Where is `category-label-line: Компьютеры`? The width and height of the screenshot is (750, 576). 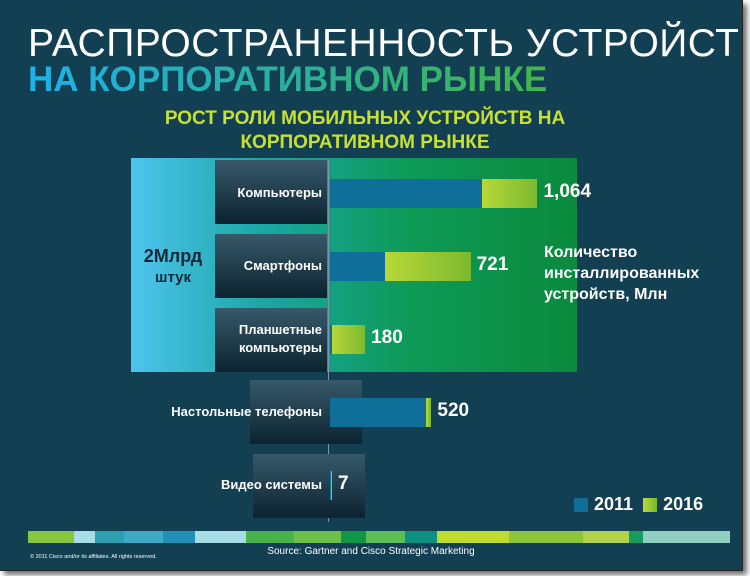
category-label-line: Компьютеры is located at coordinates (279, 192).